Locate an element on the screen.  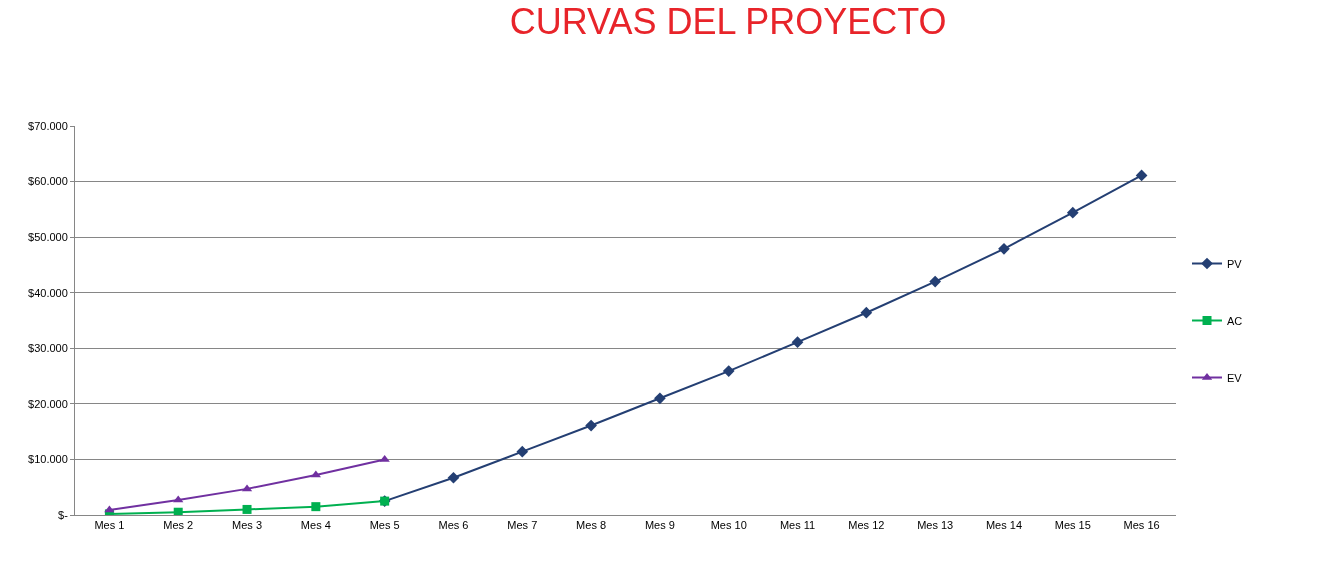
x-tick-label: Mes 10 is located at coordinates (728, 525).